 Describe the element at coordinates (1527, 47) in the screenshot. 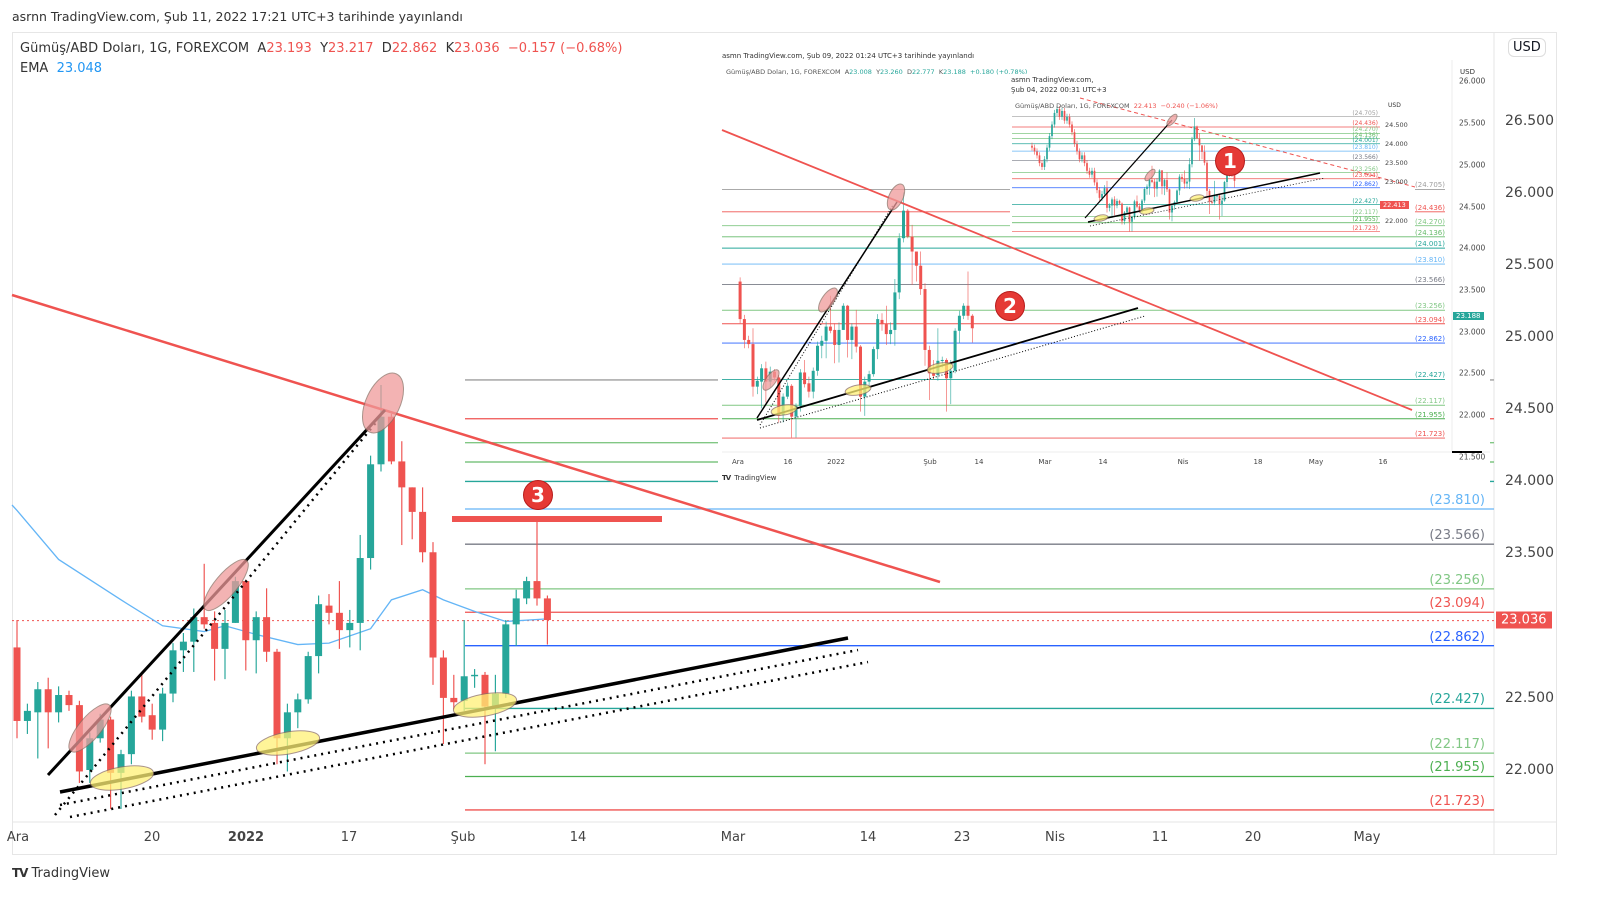

I see `currency-selector: USD` at that location.